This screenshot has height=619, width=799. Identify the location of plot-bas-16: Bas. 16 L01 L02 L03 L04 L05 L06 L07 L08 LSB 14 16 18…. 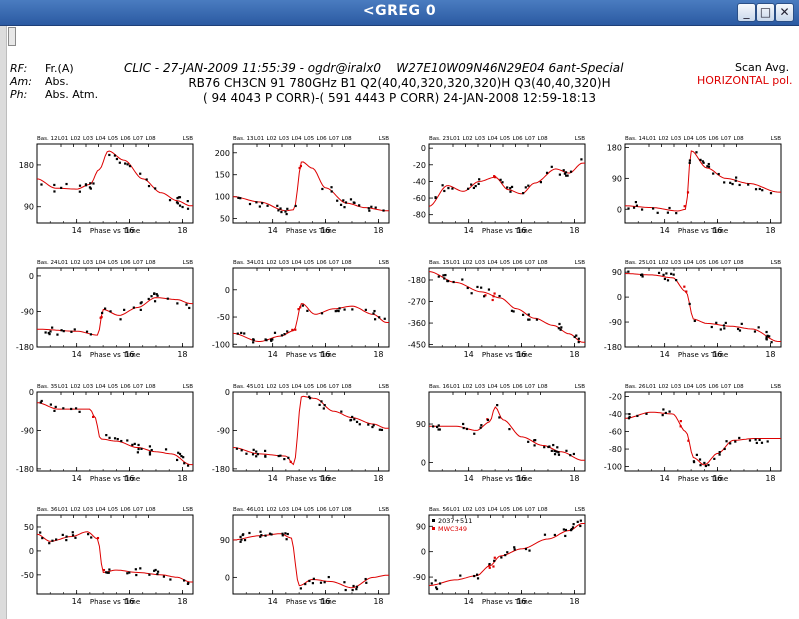
(501, 433).